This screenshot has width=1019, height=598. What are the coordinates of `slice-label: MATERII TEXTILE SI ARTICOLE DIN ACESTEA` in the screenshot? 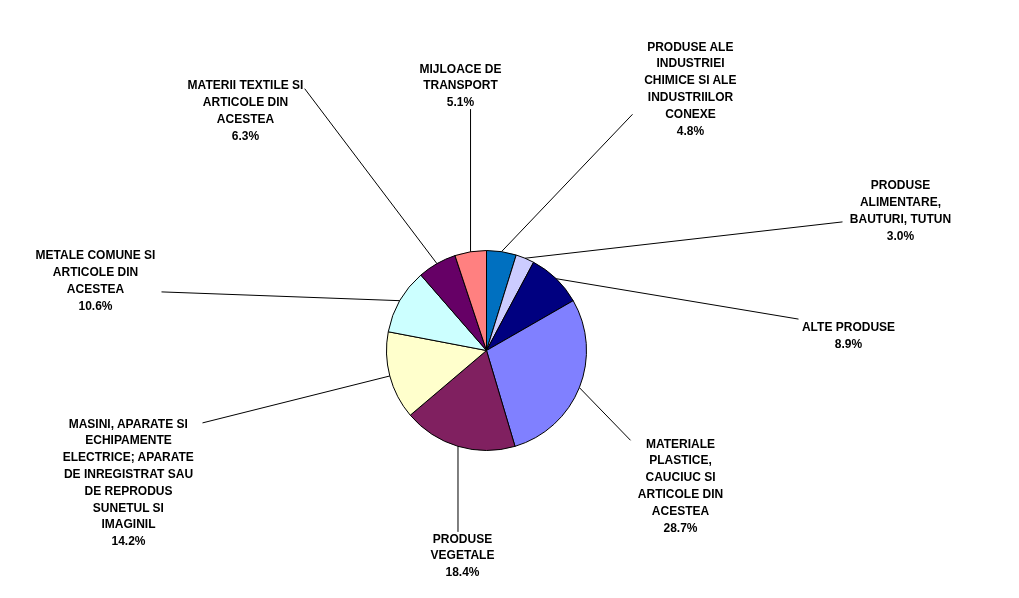 It's located at (245, 102).